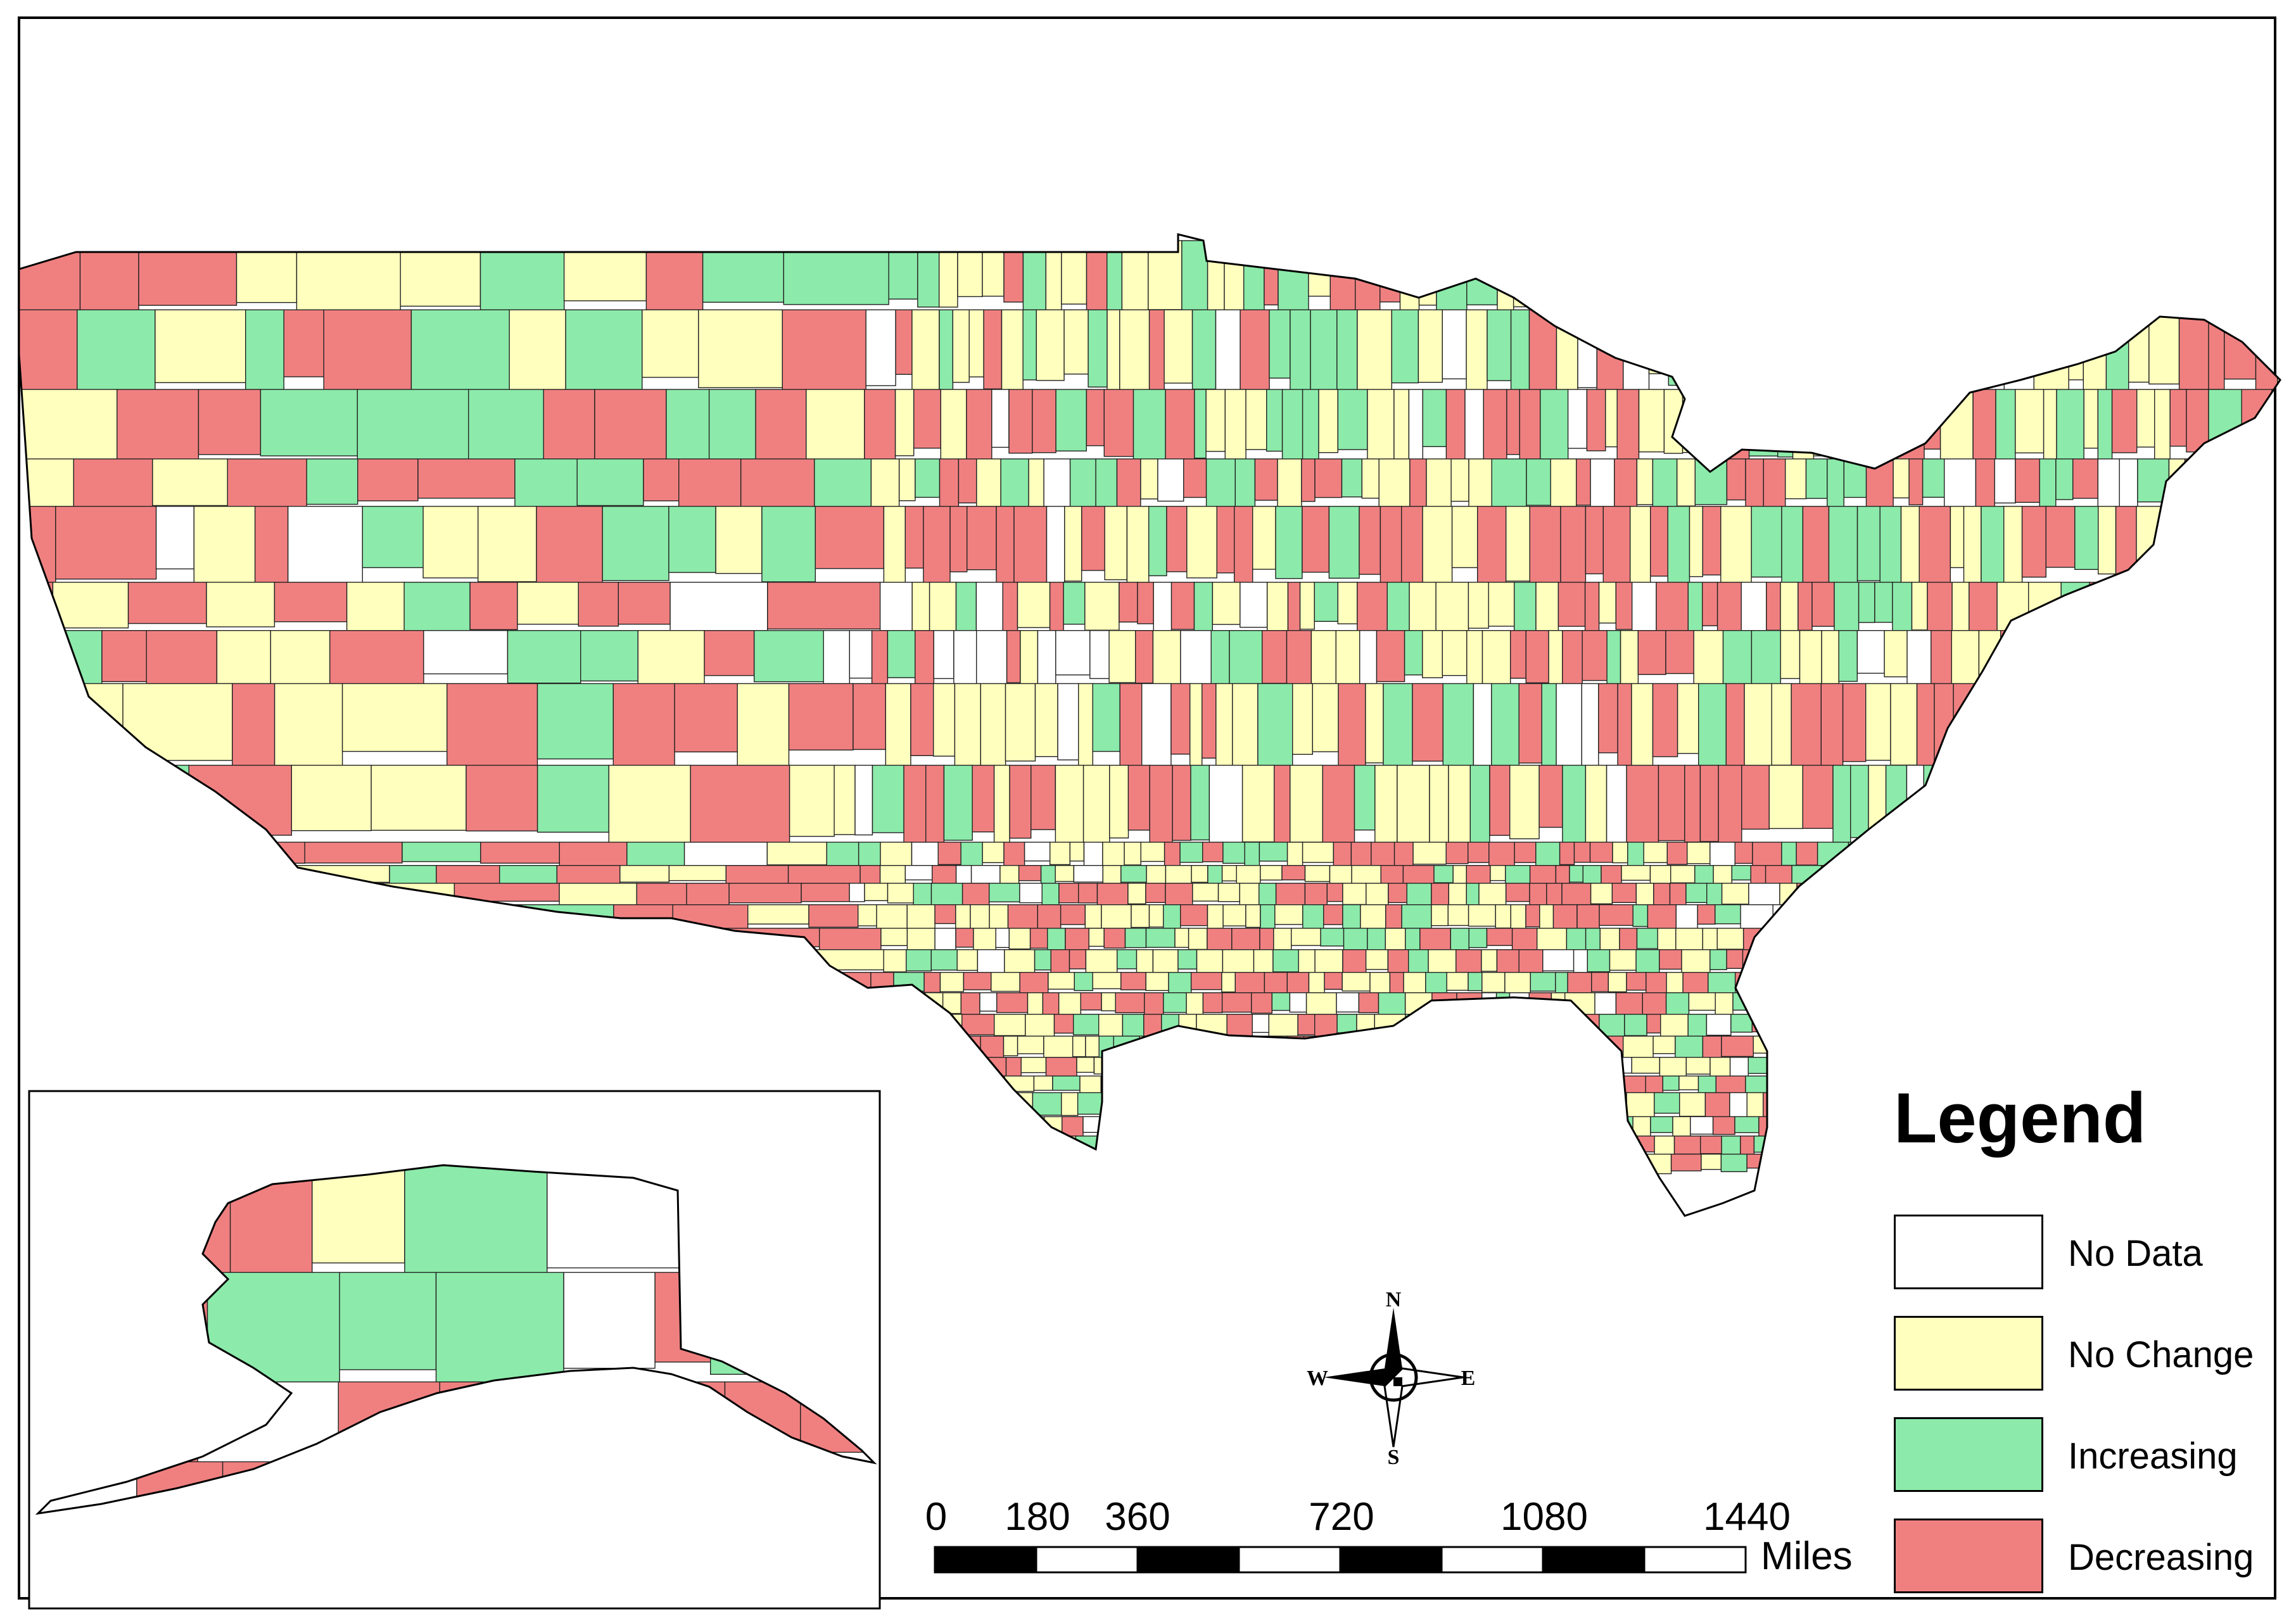 The height and width of the screenshot is (1623, 2296). Describe the element at coordinates (1968, 1252) in the screenshot. I see `legend-swatch` at that location.